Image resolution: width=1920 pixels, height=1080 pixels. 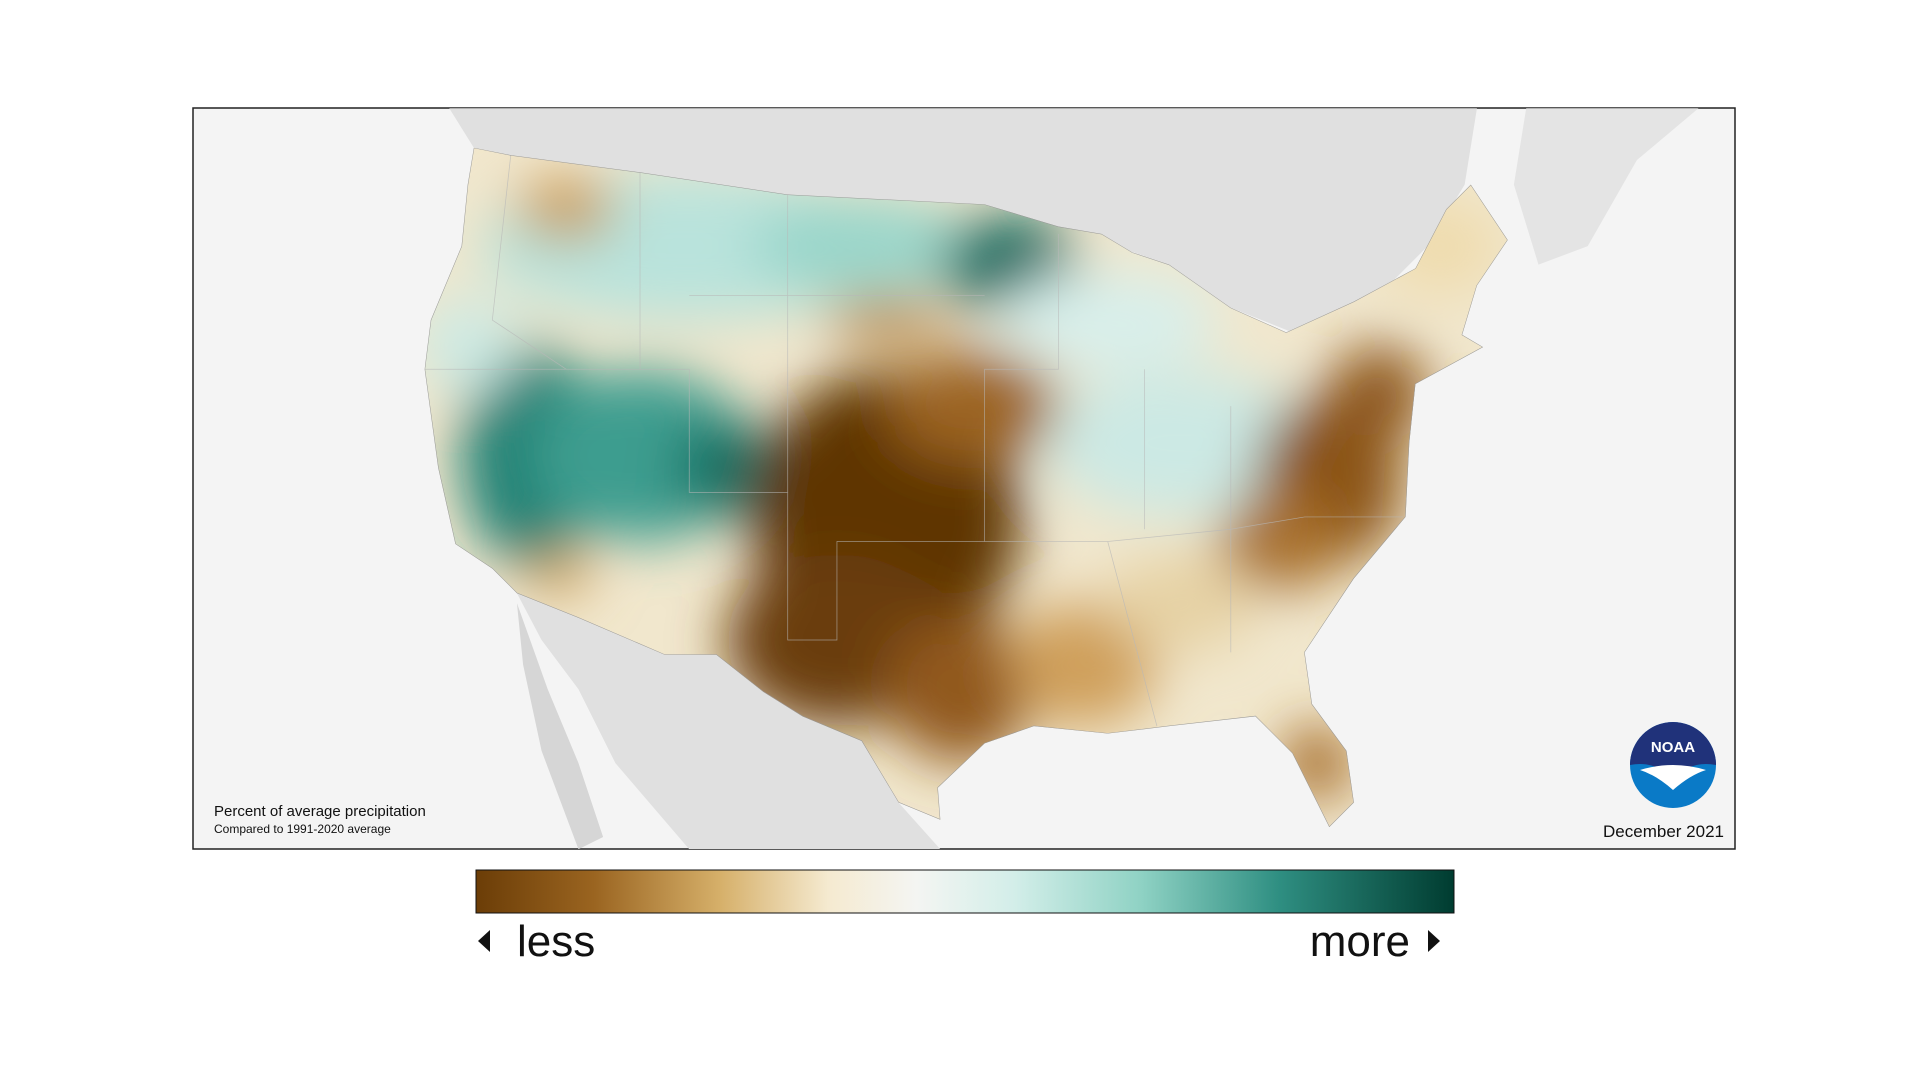 What do you see at coordinates (484, 941) in the screenshot?
I see `arrow-left` at bounding box center [484, 941].